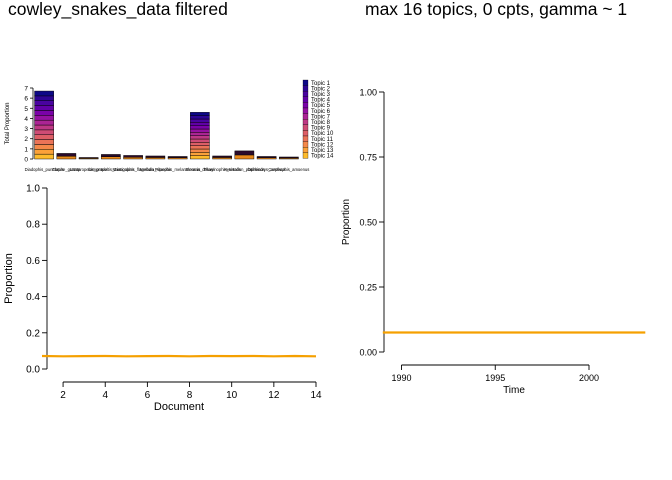 This screenshot has width=672, height=480. Describe the element at coordinates (321, 84) in the screenshot. I see `legend-label: Topic 1` at that location.